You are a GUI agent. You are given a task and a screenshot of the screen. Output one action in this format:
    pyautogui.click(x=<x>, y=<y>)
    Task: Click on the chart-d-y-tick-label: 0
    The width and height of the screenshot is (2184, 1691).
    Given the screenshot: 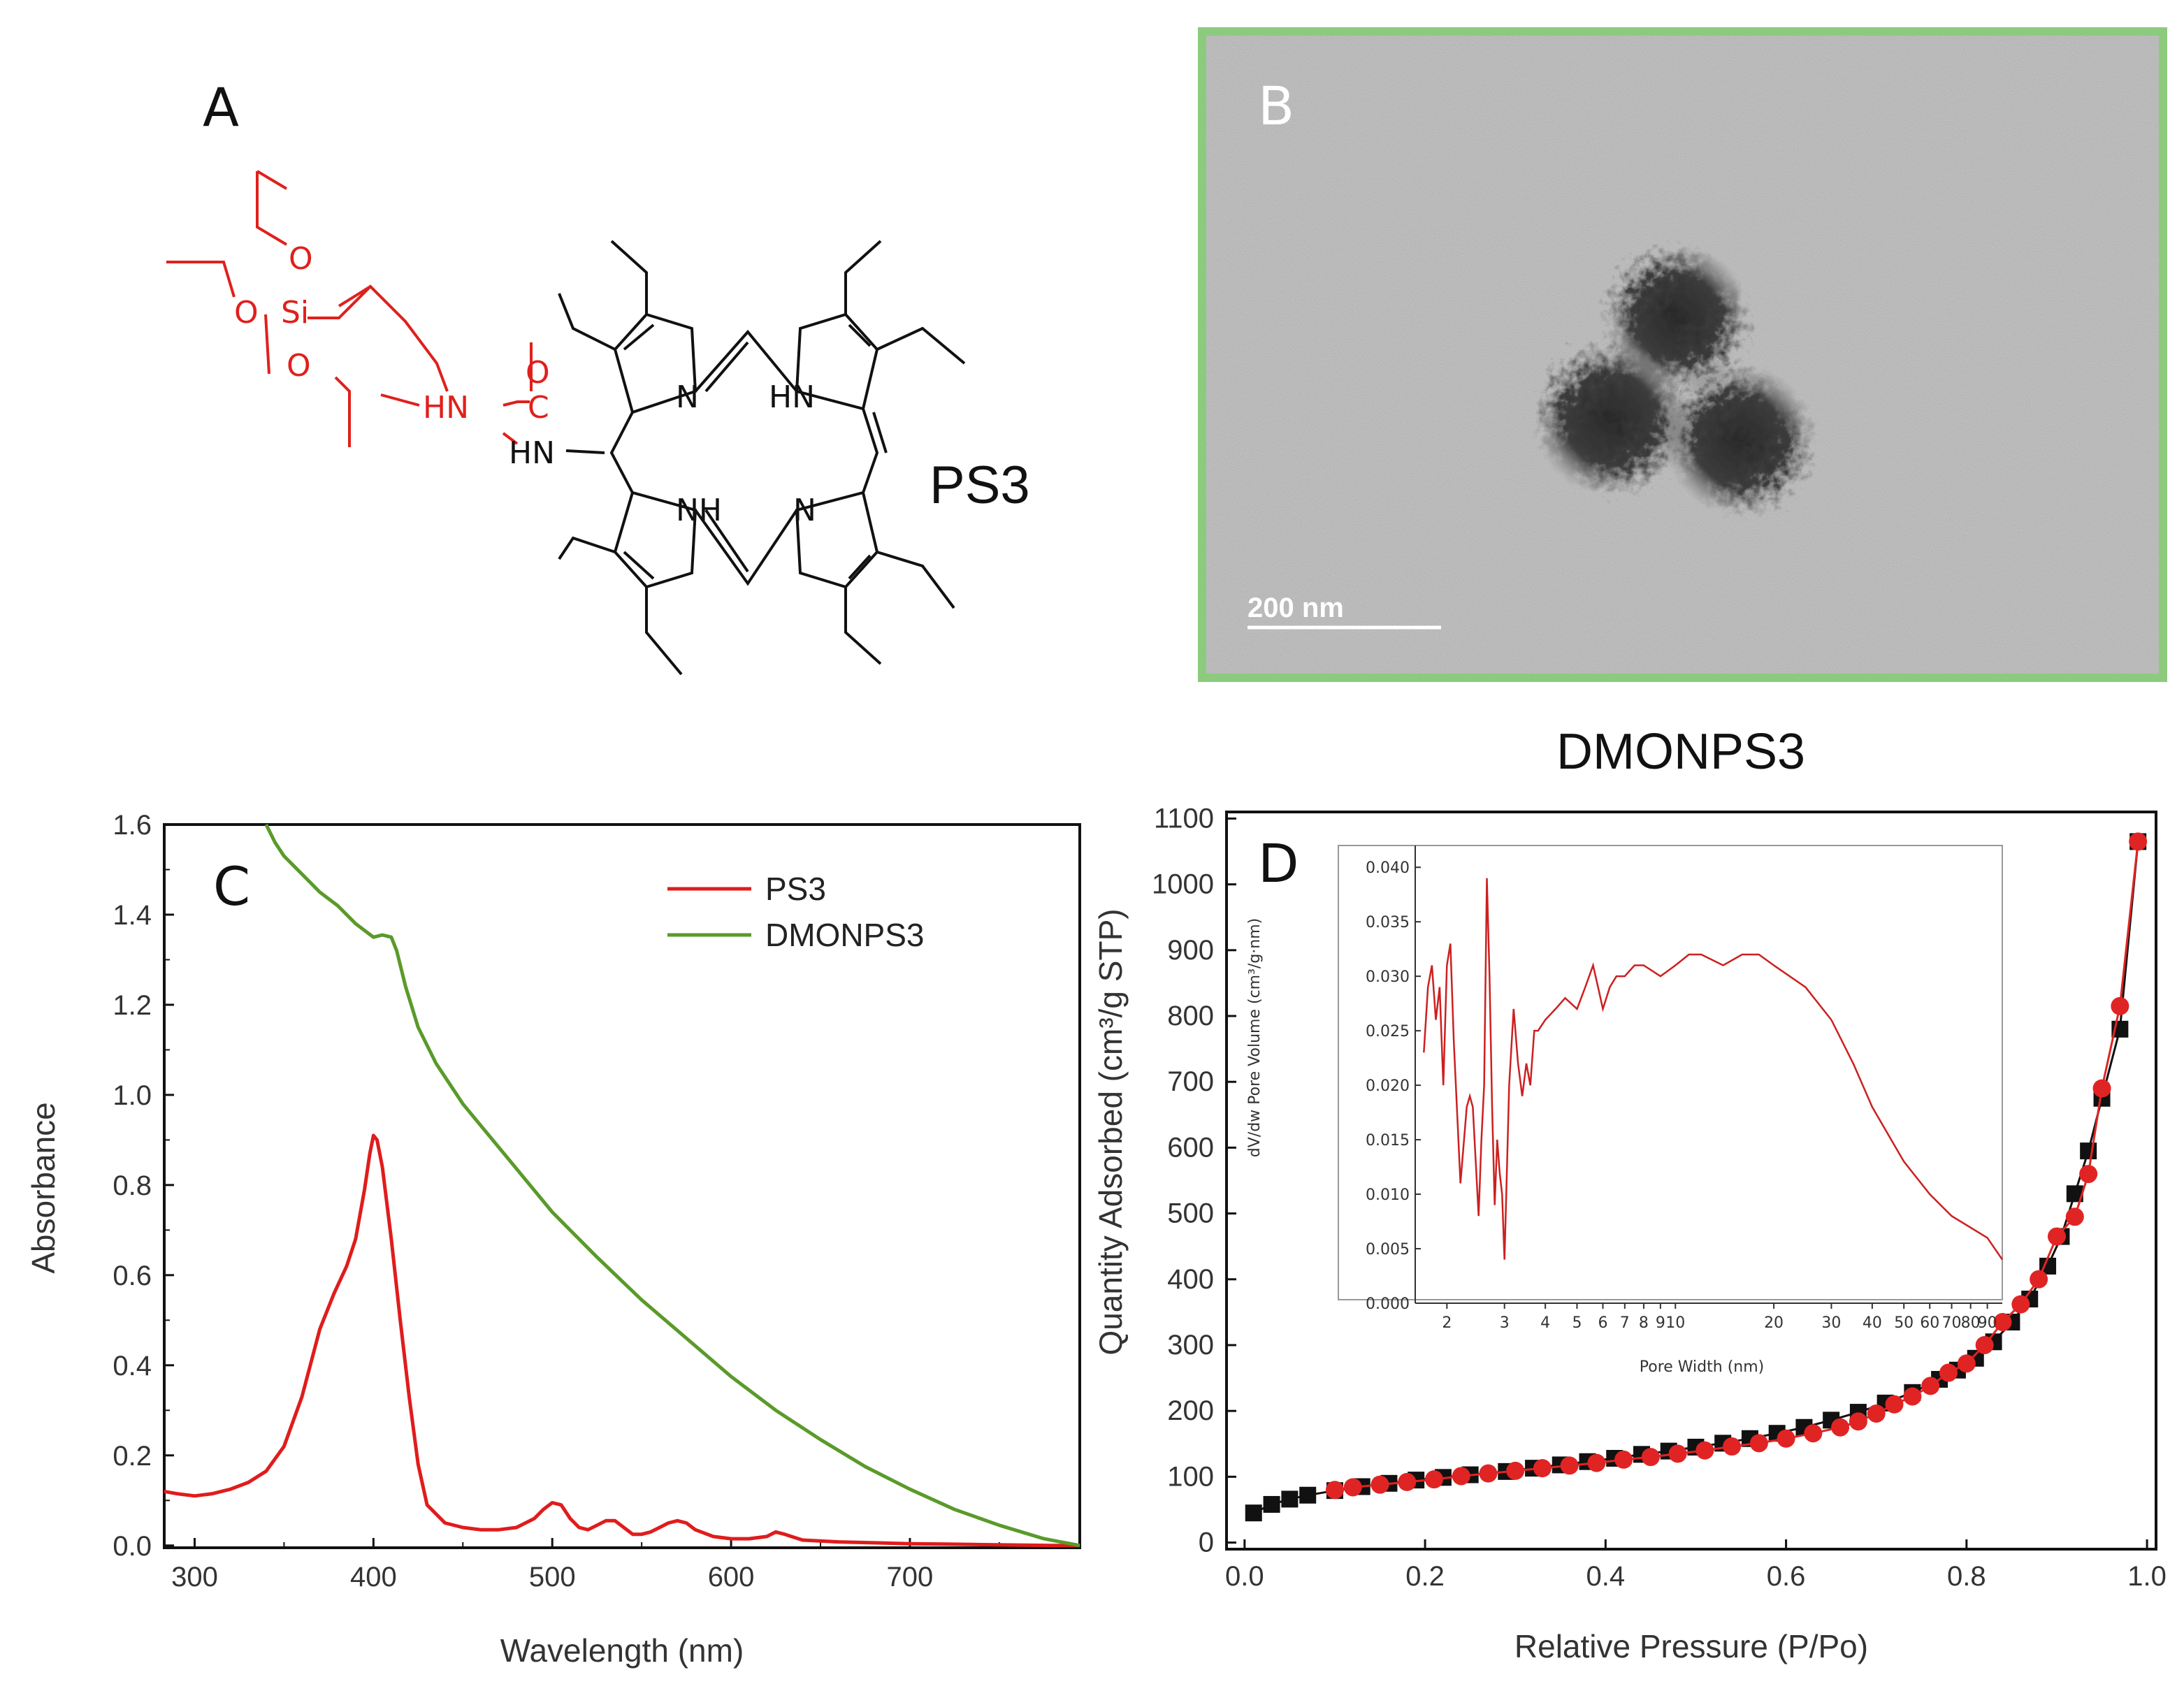 What is the action you would take?
    pyautogui.click(x=1206, y=1543)
    